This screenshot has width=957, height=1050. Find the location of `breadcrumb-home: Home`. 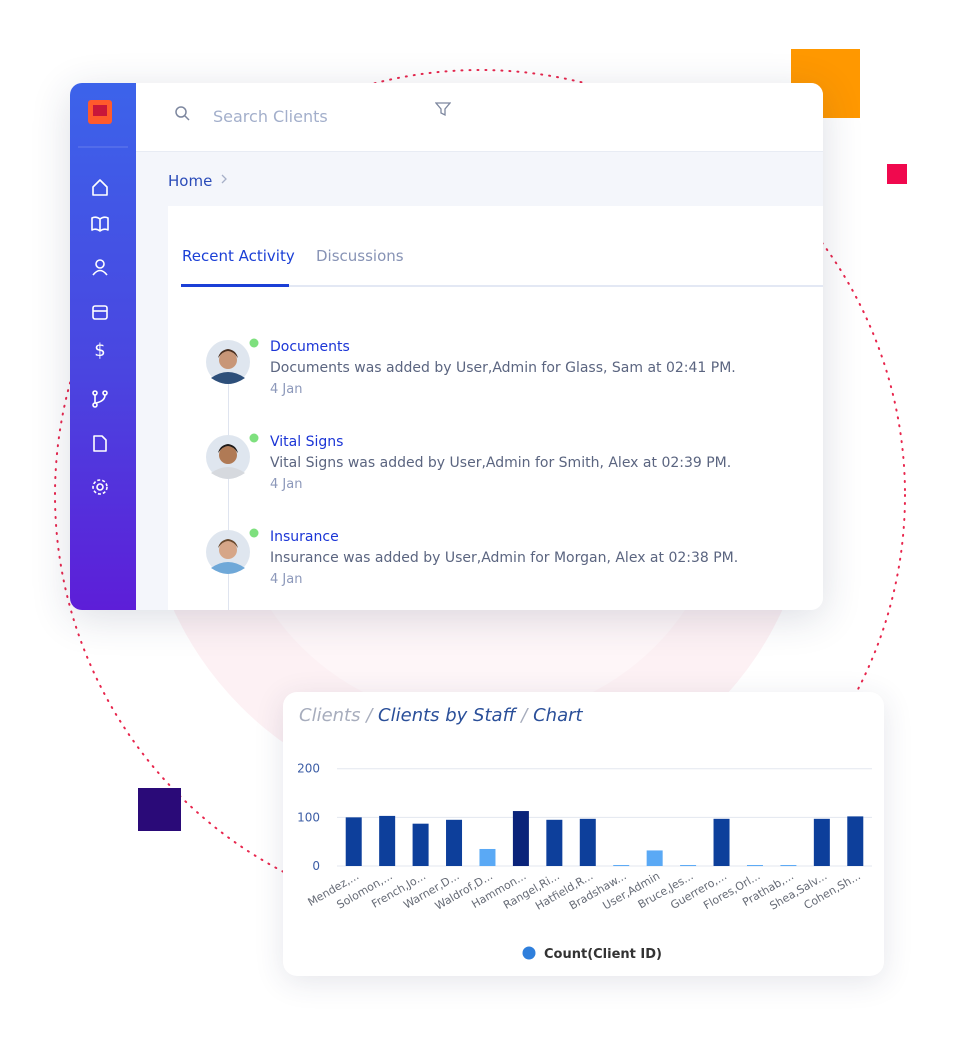

breadcrumb-home: Home is located at coordinates (190, 181).